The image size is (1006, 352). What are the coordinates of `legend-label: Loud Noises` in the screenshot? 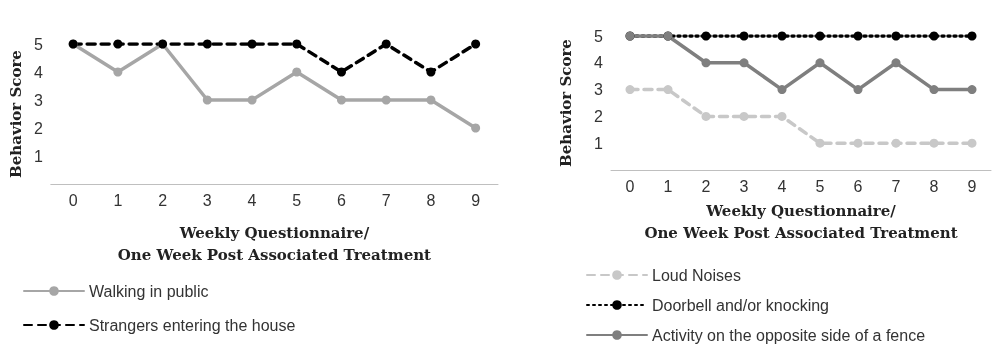 It's located at (696, 275).